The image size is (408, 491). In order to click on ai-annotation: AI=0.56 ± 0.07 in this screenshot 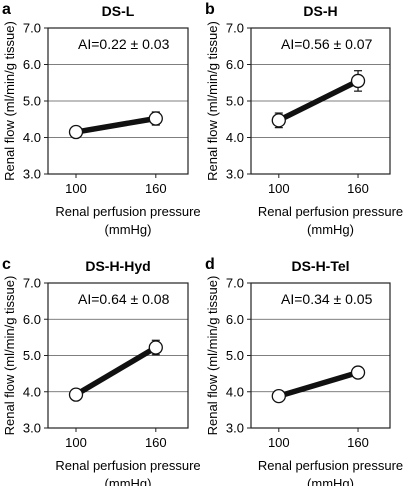, I will do `click(327, 44)`.